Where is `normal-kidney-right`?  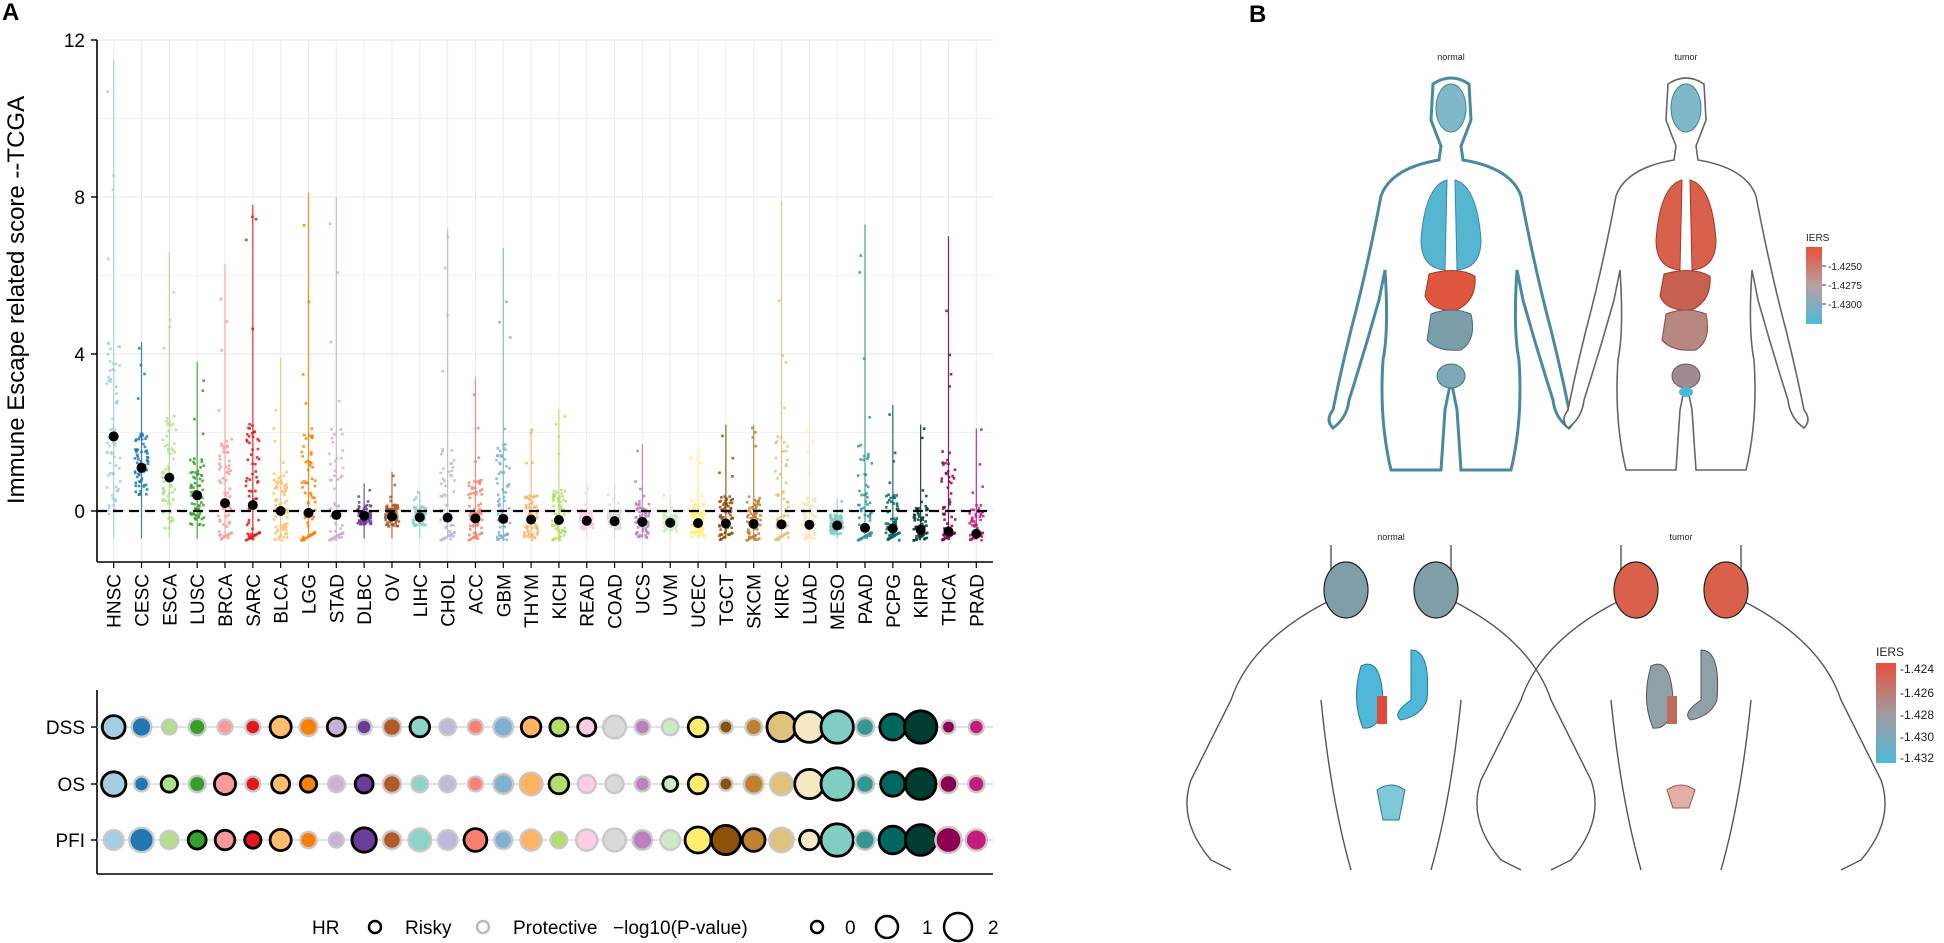
normal-kidney-right is located at coordinates (1413, 685).